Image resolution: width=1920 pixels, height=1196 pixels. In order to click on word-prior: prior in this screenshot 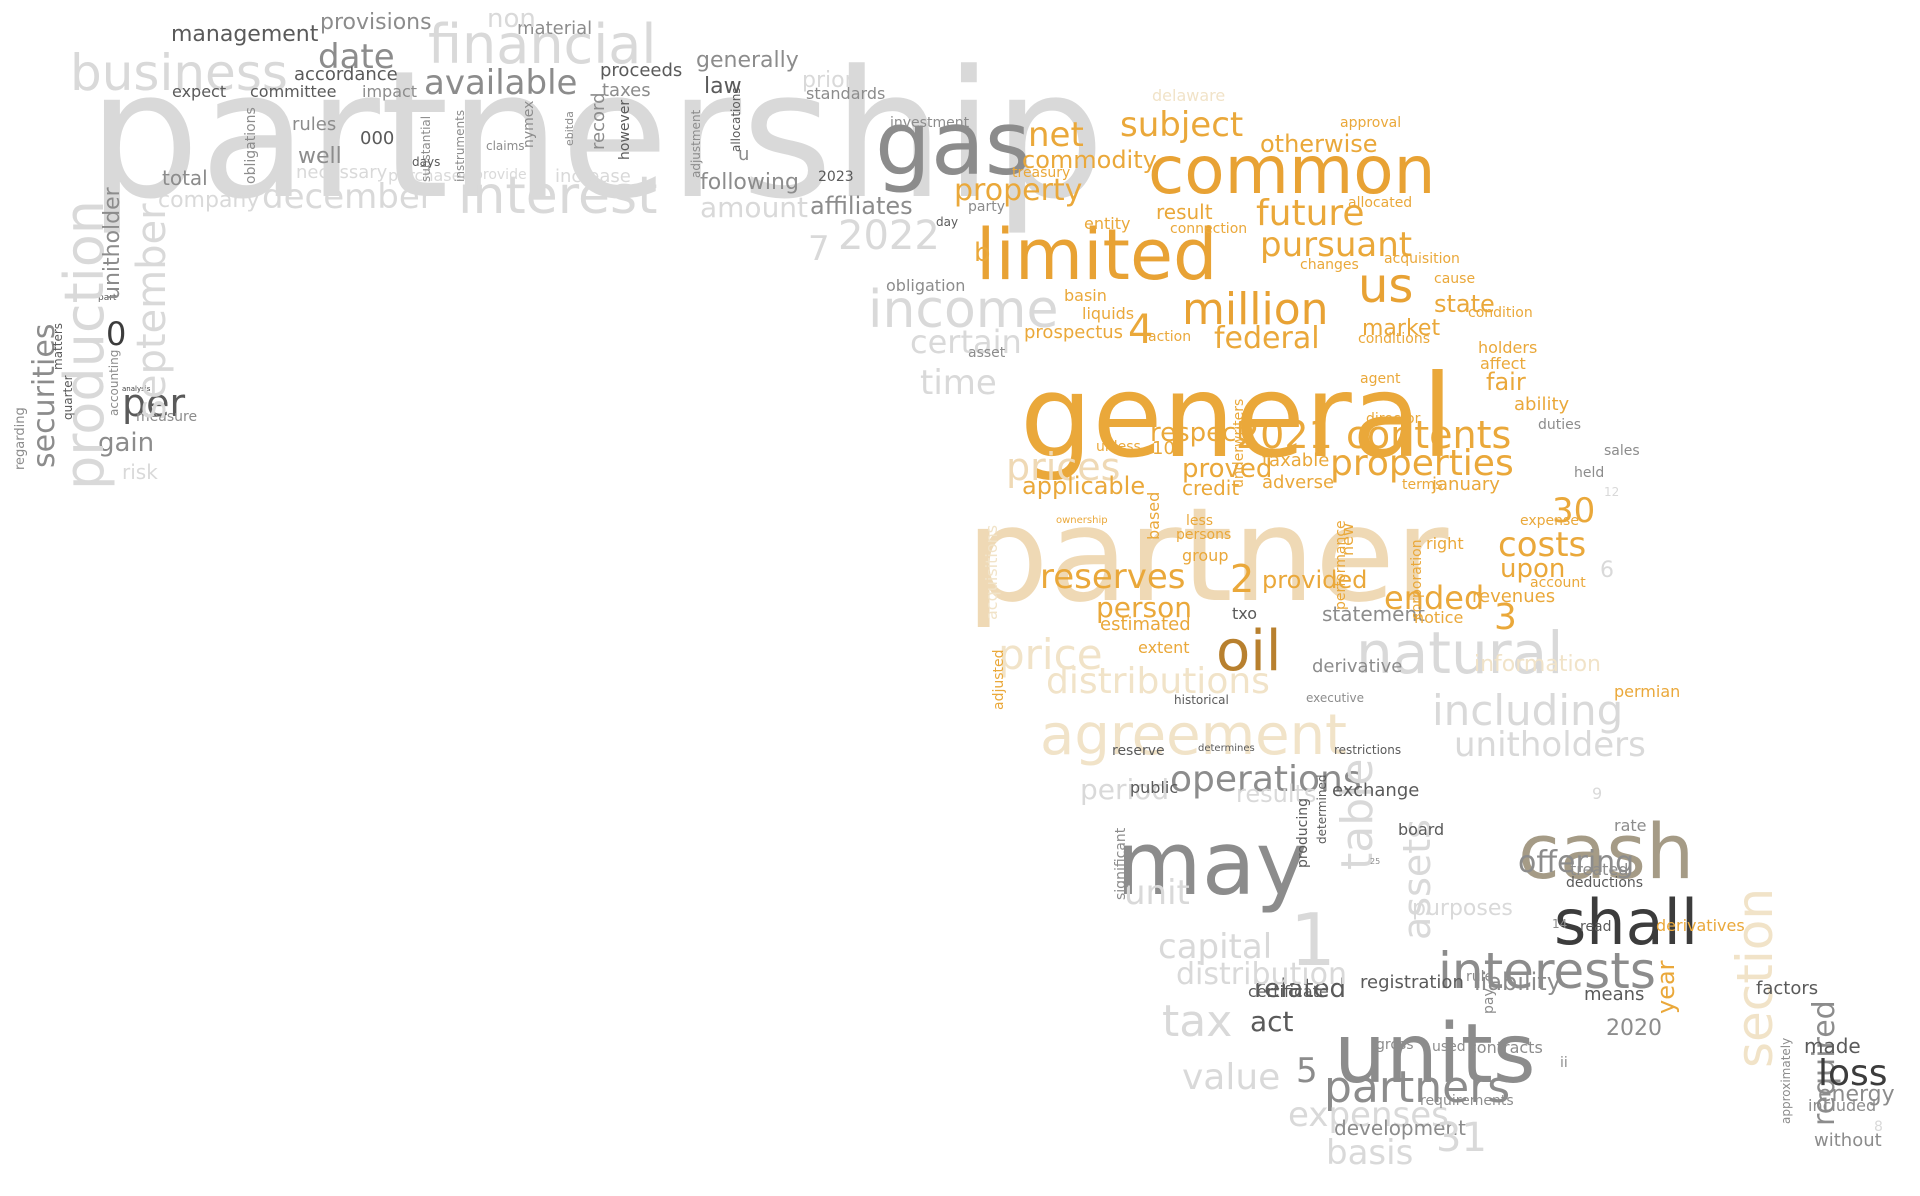, I will do `click(828, 80)`.